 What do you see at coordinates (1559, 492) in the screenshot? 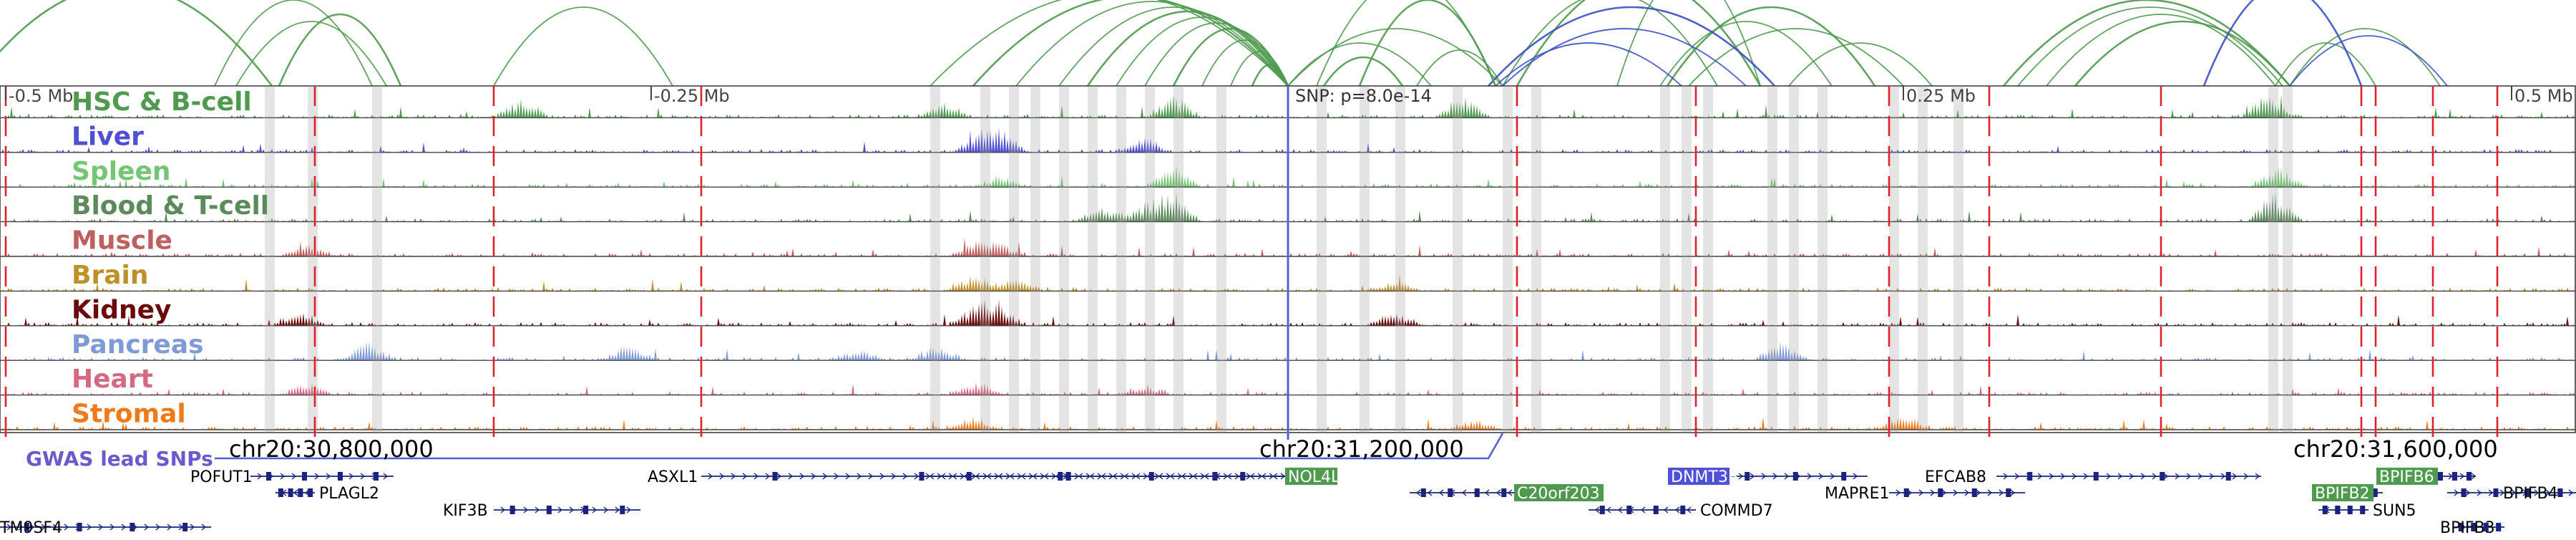
I see `gene-highlight` at bounding box center [1559, 492].